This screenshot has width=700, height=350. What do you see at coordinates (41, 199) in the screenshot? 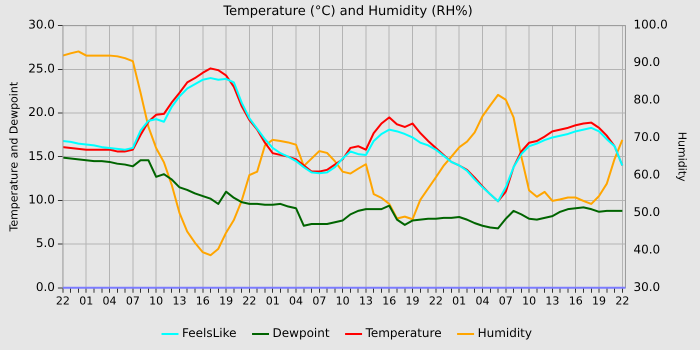
I see `y-tick-label: 10.0` at bounding box center [41, 199].